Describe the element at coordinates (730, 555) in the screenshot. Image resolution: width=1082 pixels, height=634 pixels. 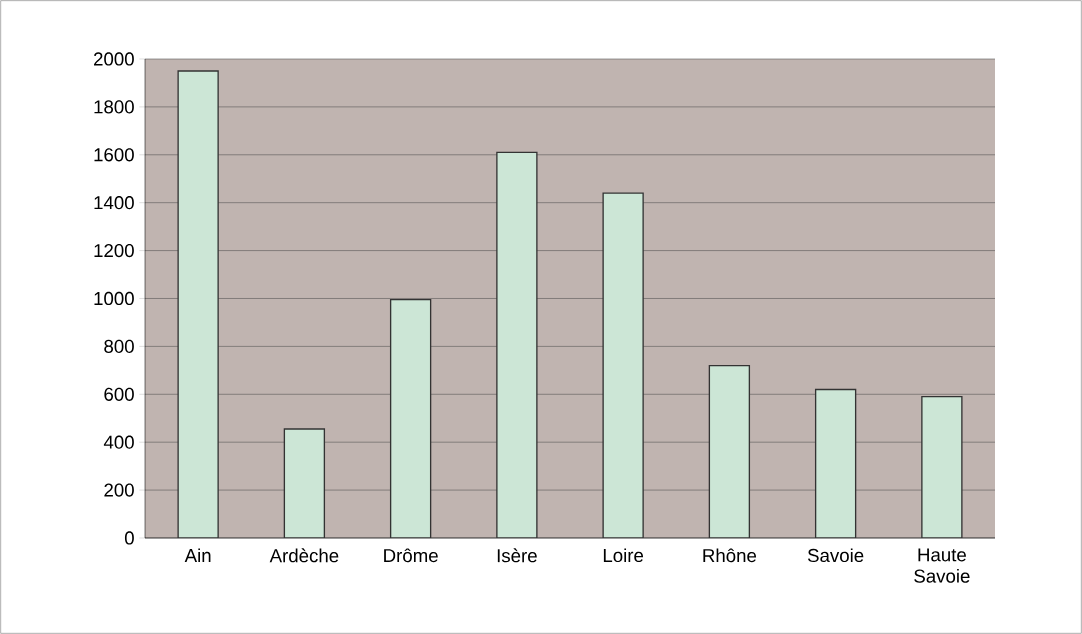
I see `x-tick-label: Rhône` at that location.